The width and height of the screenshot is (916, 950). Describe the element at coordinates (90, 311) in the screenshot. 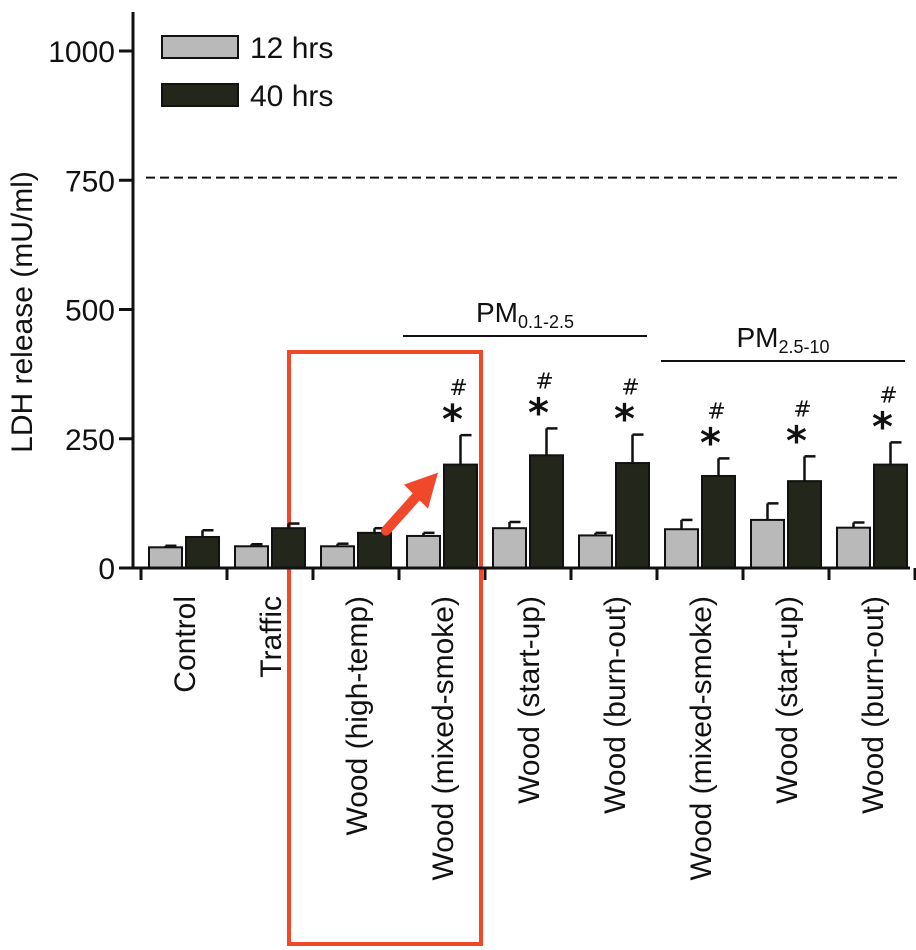

I see `y-tick-label: 500` at that location.